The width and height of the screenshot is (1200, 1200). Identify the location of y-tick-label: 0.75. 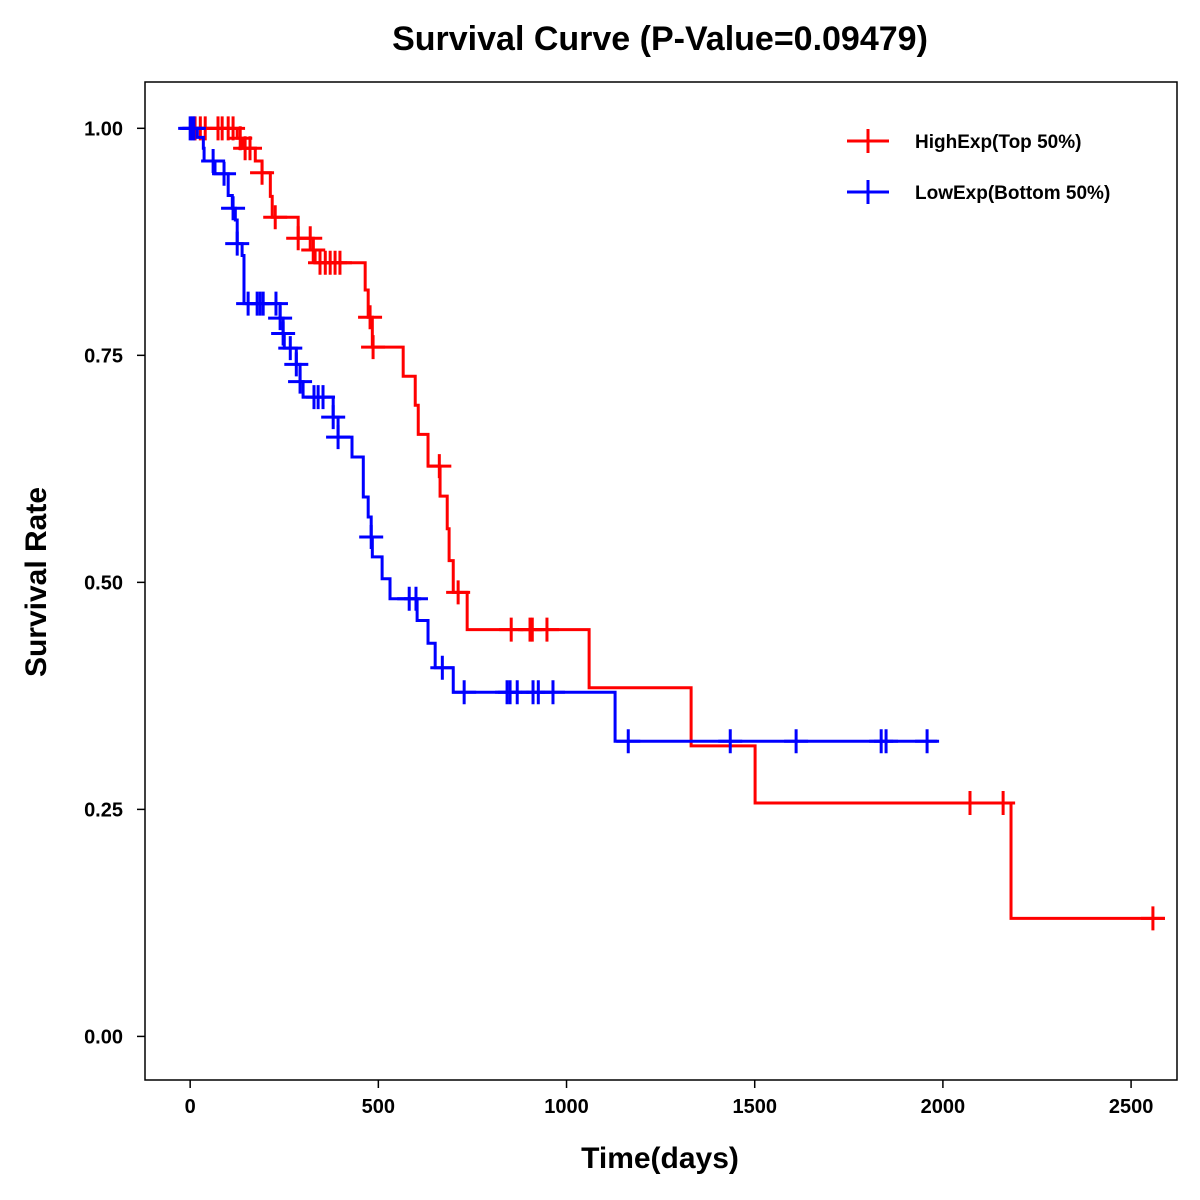
(103, 356).